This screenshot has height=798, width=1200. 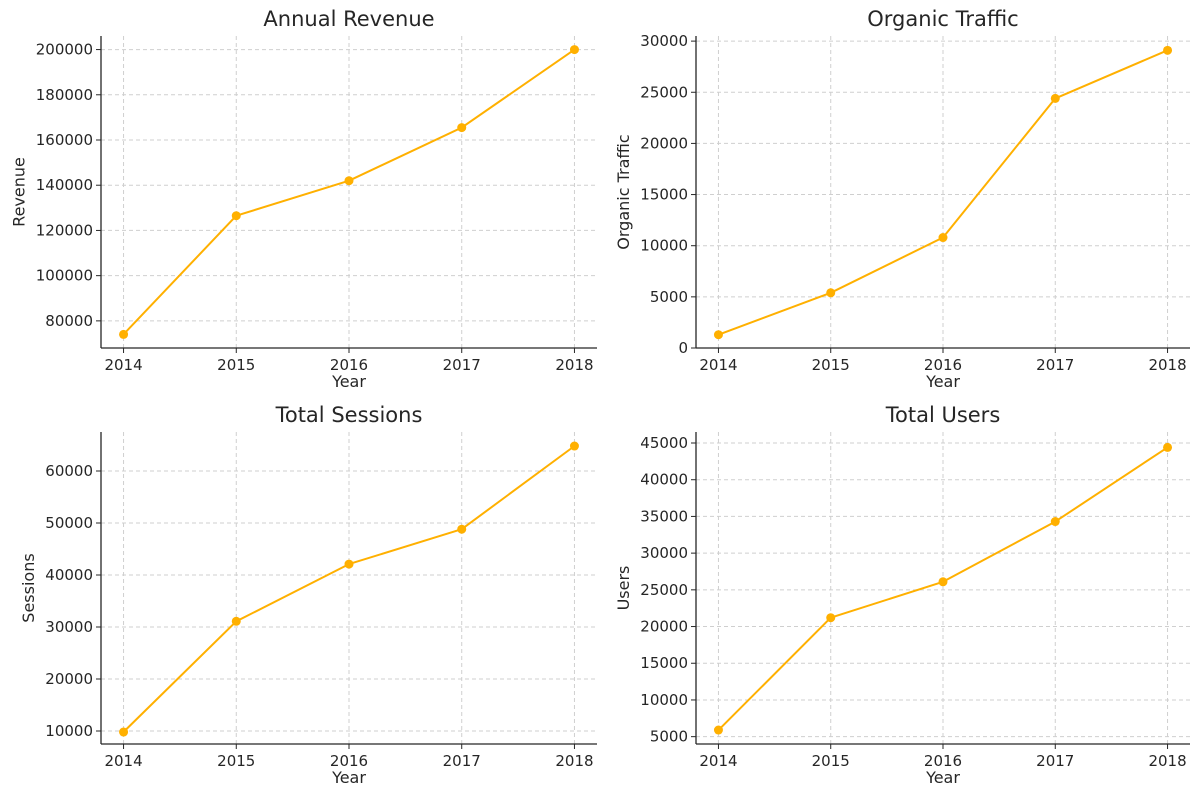 What do you see at coordinates (683, 348) in the screenshot?
I see `y-tick-label: 0` at bounding box center [683, 348].